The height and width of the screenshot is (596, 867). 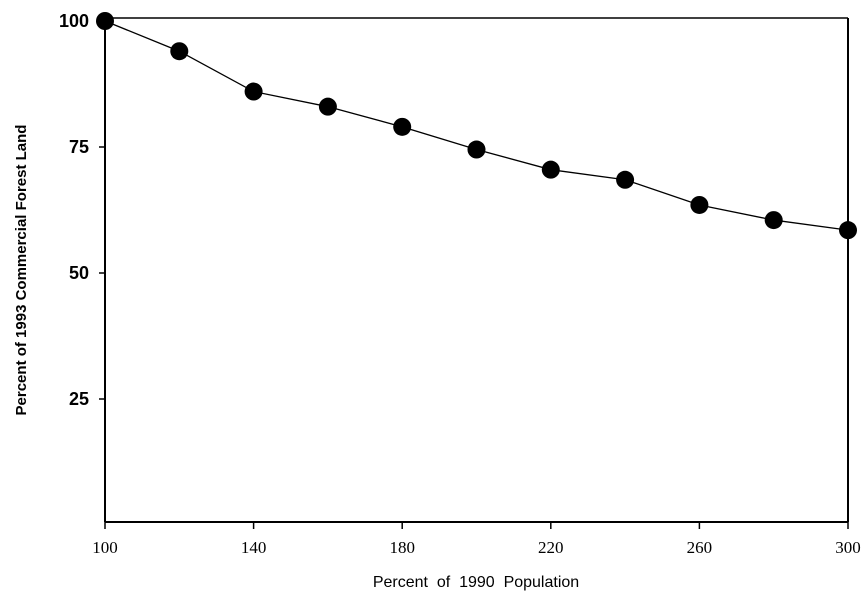 I want to click on x-tick-label: 100, so click(x=105, y=547).